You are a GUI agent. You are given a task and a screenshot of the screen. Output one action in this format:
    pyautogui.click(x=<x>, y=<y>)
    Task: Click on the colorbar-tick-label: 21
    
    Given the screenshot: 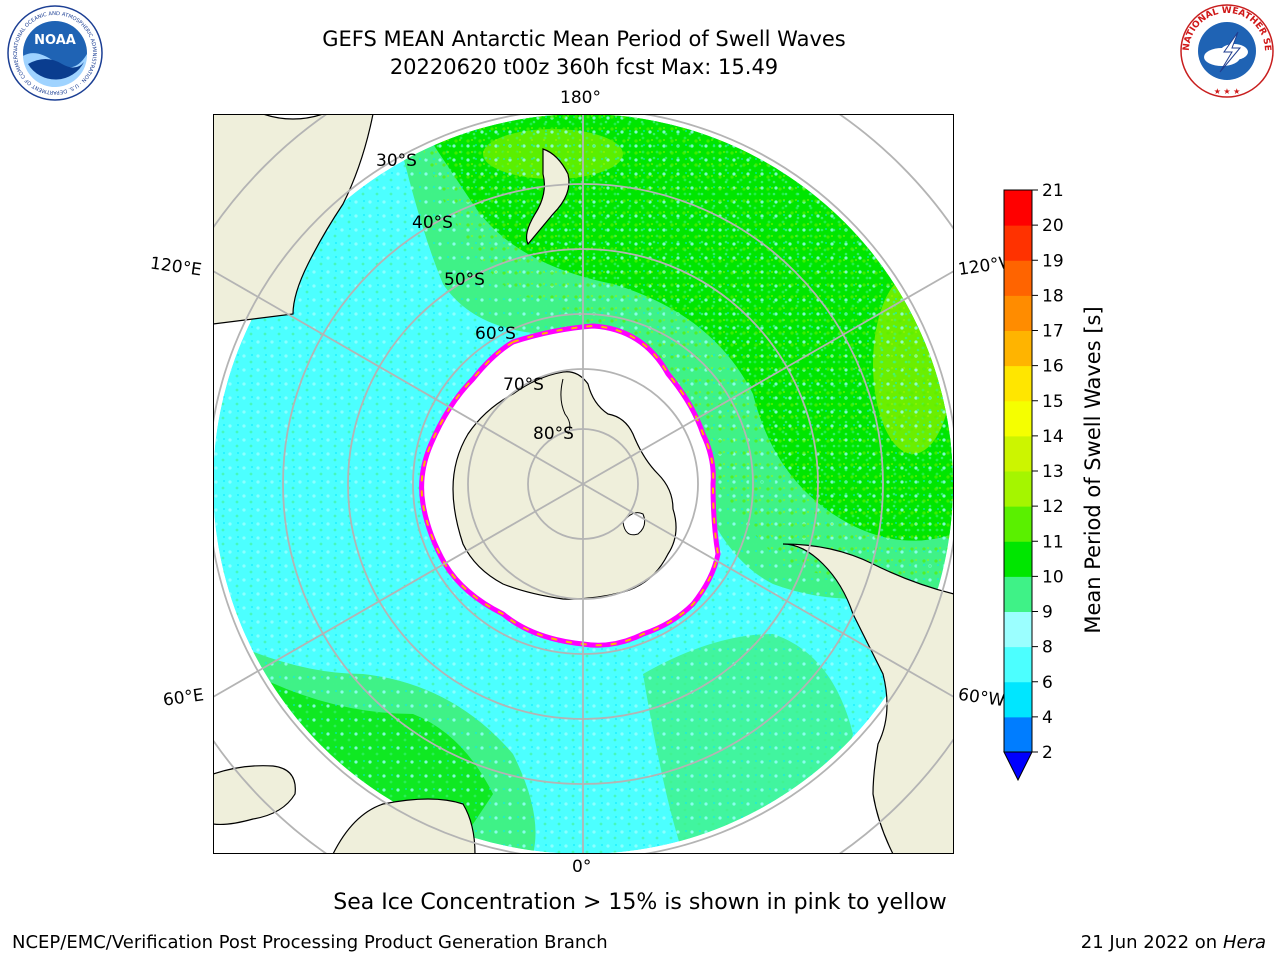 What is the action you would take?
    pyautogui.click(x=1053, y=191)
    